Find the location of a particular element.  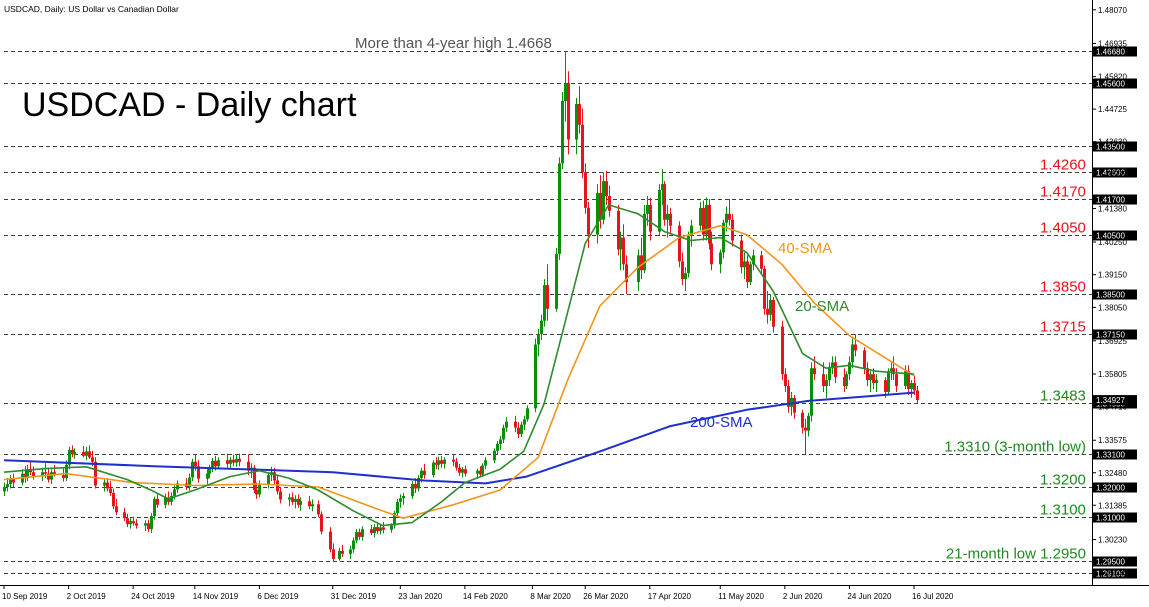

chart-title: USDCAD - Daily chart is located at coordinates (189, 105).